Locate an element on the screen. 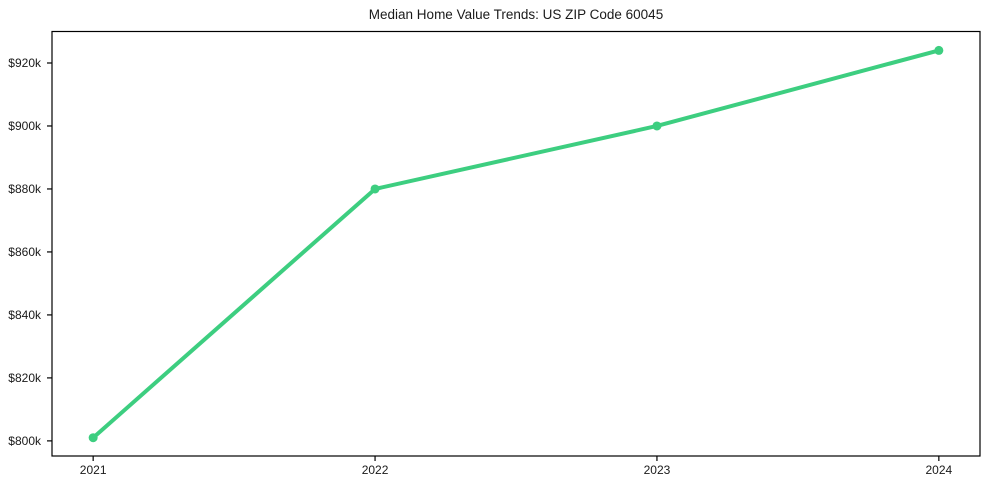 Image resolution: width=990 pixels, height=490 pixels. data-point-2021 is located at coordinates (93, 438).